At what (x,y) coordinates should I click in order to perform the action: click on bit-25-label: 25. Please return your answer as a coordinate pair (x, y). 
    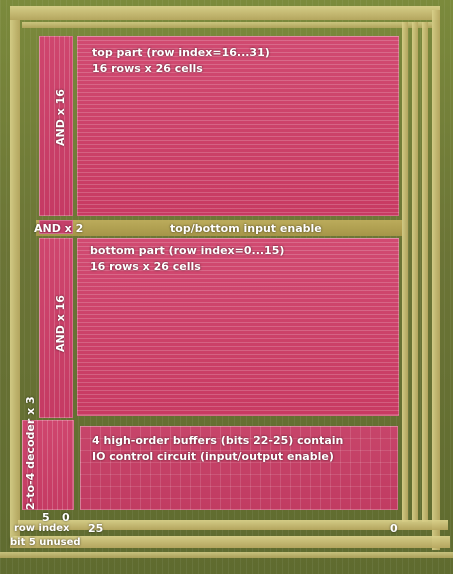
    Looking at the image, I should click on (96, 528).